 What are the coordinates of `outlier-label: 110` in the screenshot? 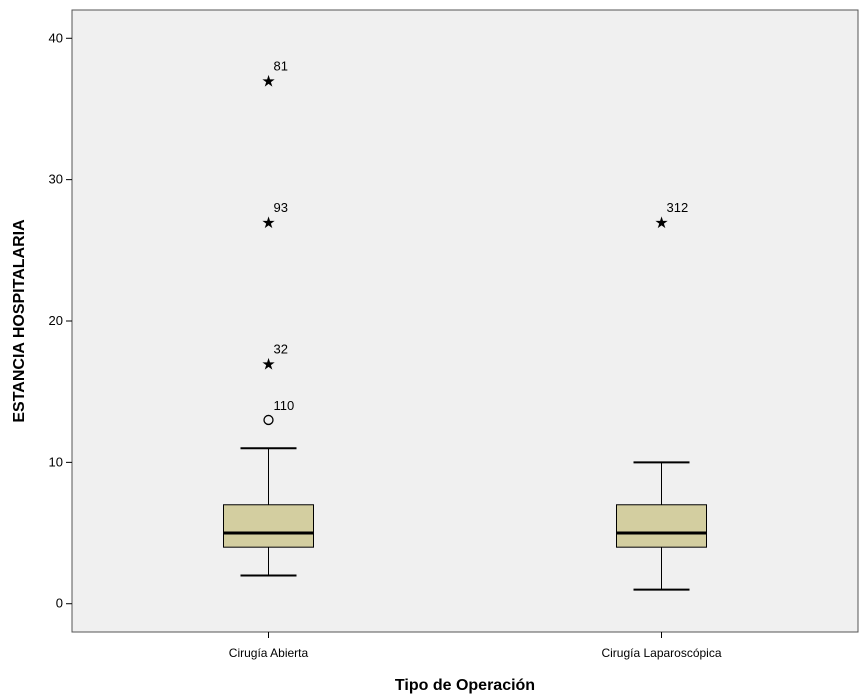 It's located at (284, 405).